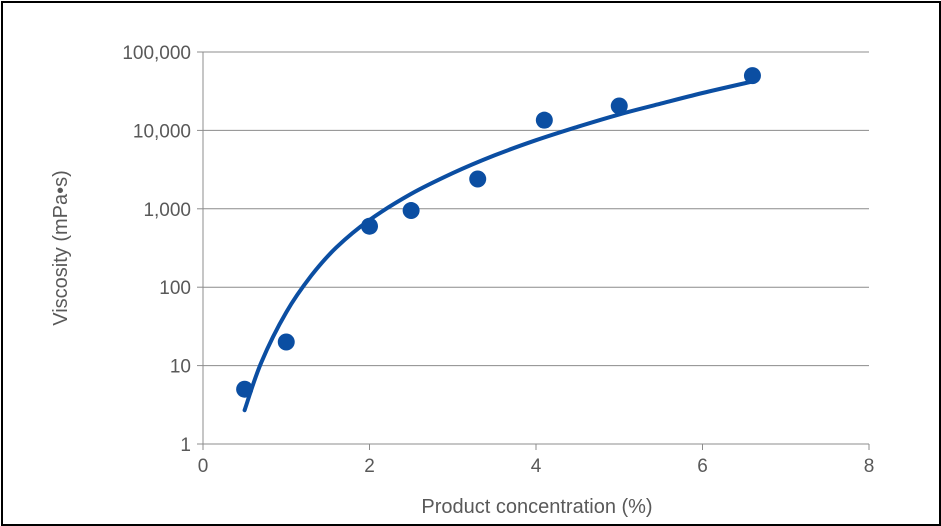 Image resolution: width=941 pixels, height=526 pixels. I want to click on y-axis-title: Viscosity (mPa•s), so click(61, 248).